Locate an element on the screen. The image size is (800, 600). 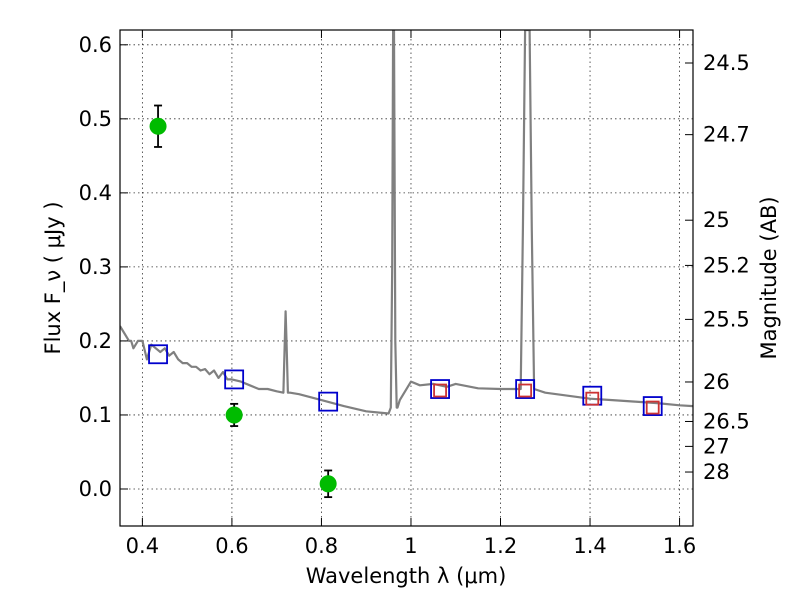
y-tick-label: 0.6 is located at coordinates (95, 45).